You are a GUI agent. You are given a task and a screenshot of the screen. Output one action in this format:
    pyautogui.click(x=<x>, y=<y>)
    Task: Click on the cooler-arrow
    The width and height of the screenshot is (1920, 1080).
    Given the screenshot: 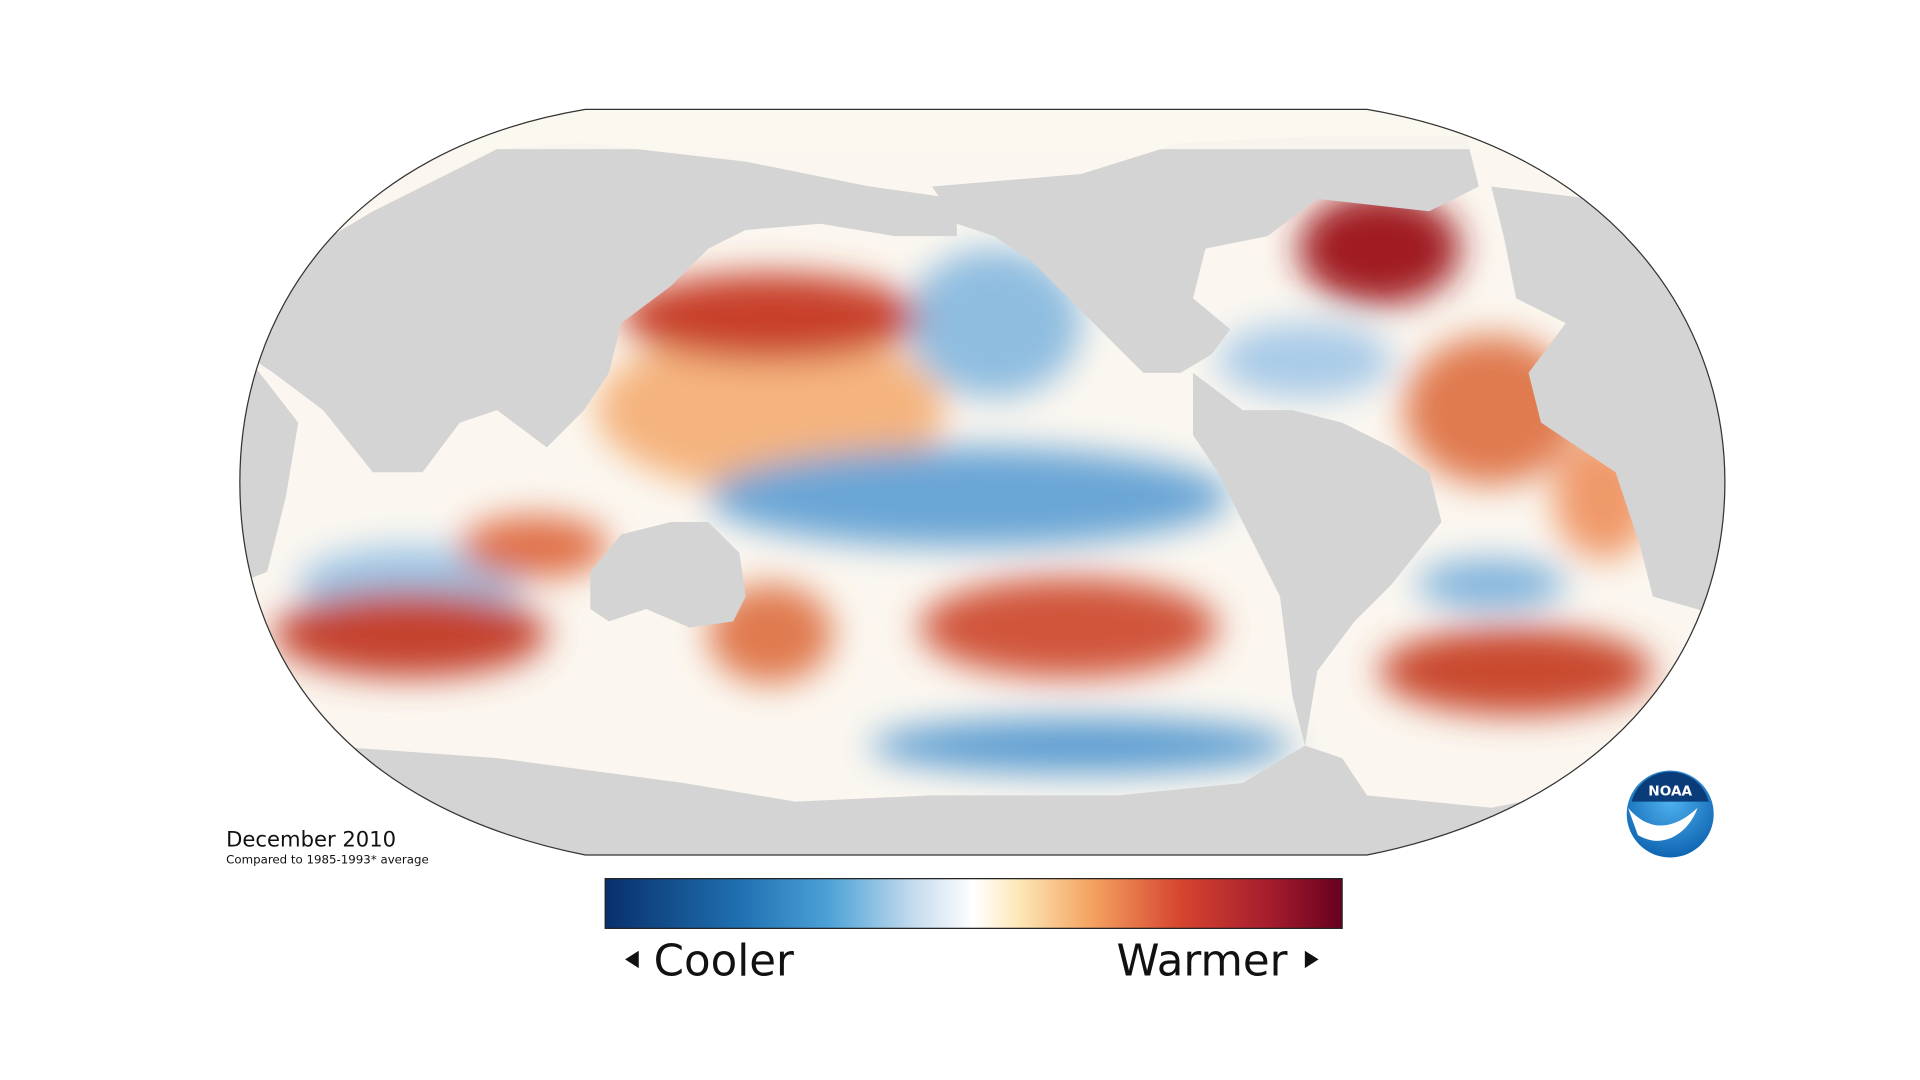 What is the action you would take?
    pyautogui.click(x=632, y=959)
    